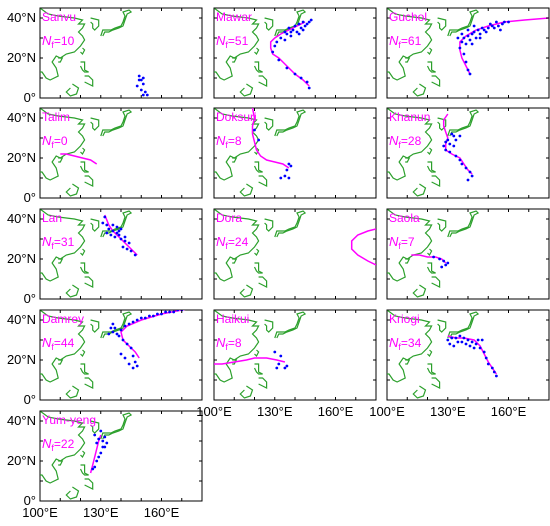  What do you see at coordinates (468, 153) in the screenshot?
I see `panel-khanun: Khanun Nf=28` at bounding box center [468, 153].